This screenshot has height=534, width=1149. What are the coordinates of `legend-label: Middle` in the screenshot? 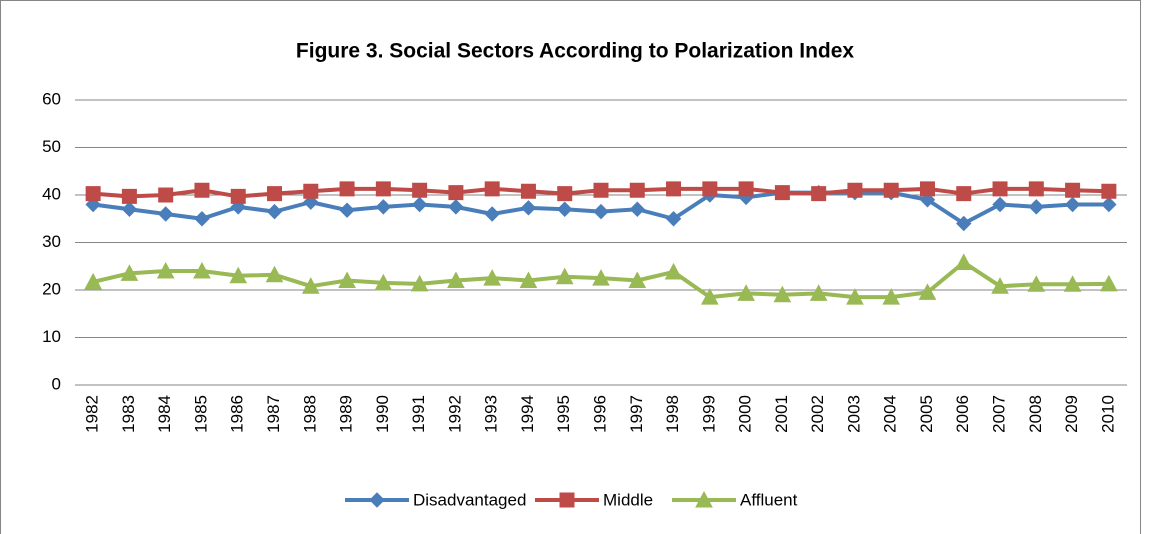 It's located at (628, 499).